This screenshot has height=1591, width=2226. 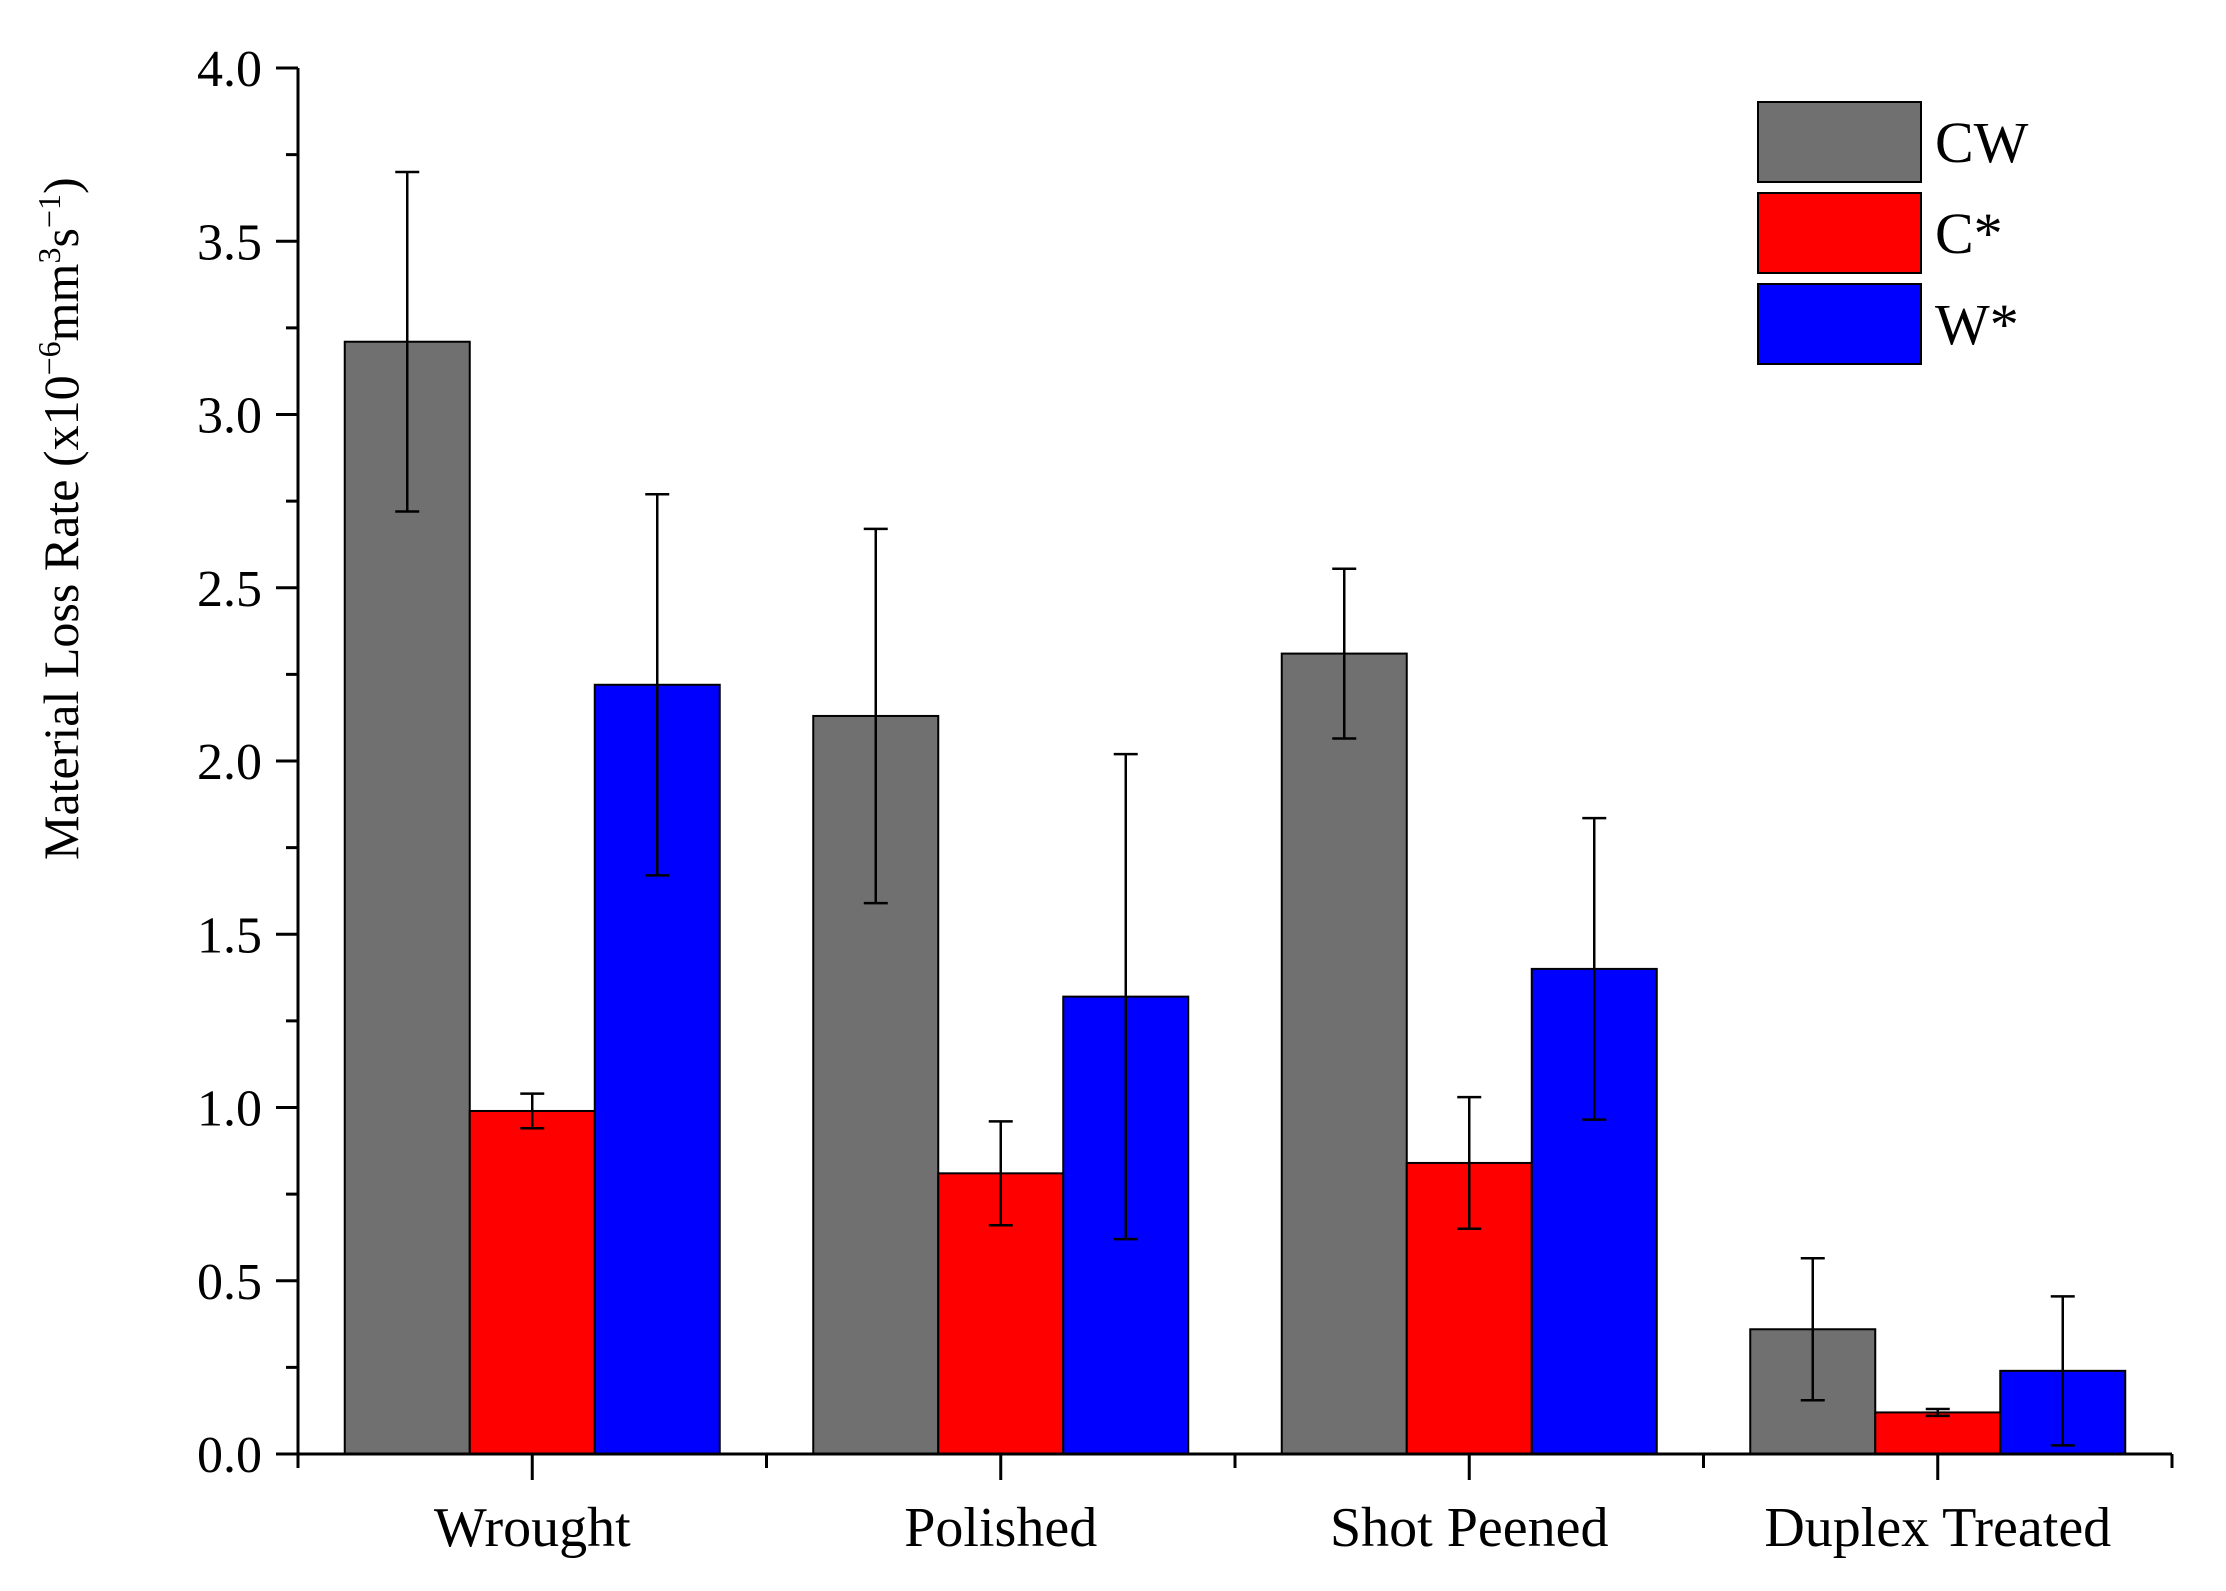 What do you see at coordinates (229, 69) in the screenshot?
I see `y-tick-label: 4.0` at bounding box center [229, 69].